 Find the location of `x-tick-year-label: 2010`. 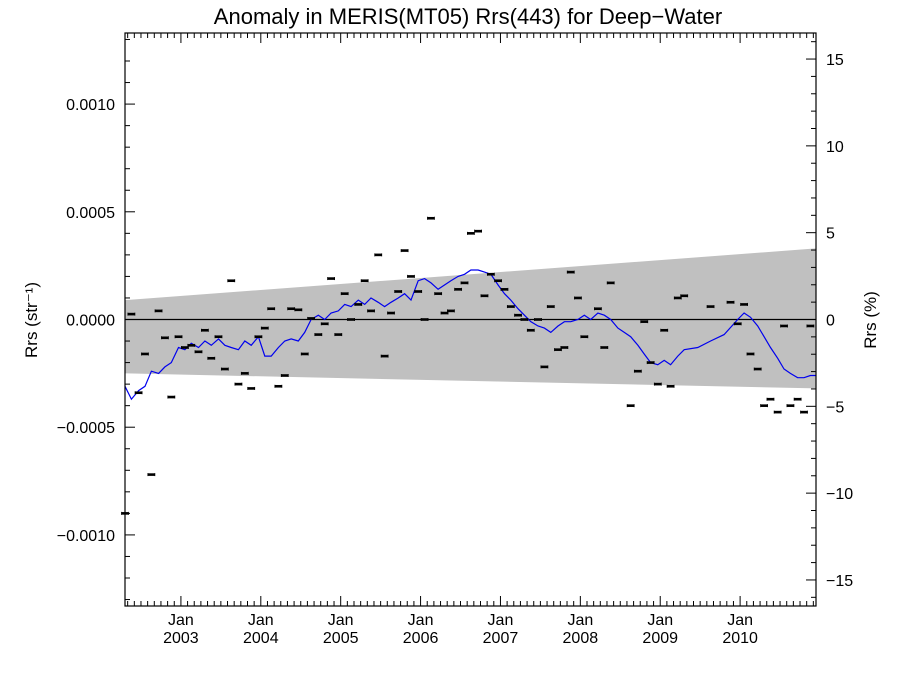

x-tick-year-label: 2010 is located at coordinates (740, 638).